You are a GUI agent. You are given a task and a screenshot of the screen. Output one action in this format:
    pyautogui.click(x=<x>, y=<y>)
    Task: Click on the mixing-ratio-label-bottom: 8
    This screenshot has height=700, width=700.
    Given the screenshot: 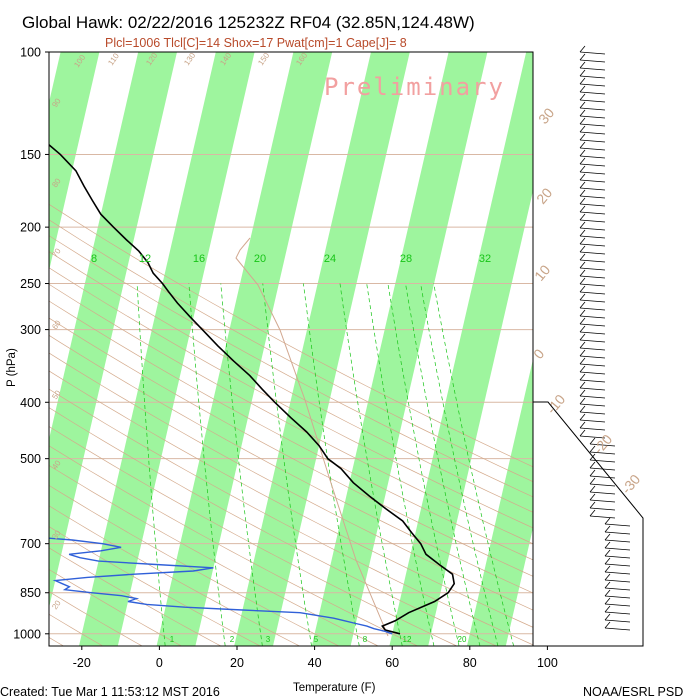 What is the action you would take?
    pyautogui.click(x=365, y=639)
    